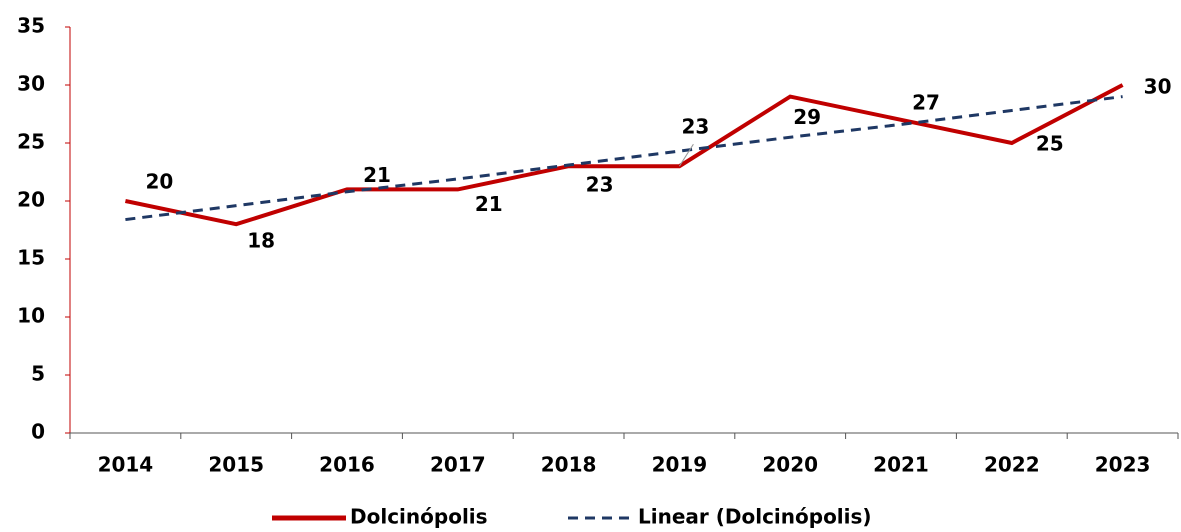  I want to click on x-tick-label: 2021, so click(901, 465).